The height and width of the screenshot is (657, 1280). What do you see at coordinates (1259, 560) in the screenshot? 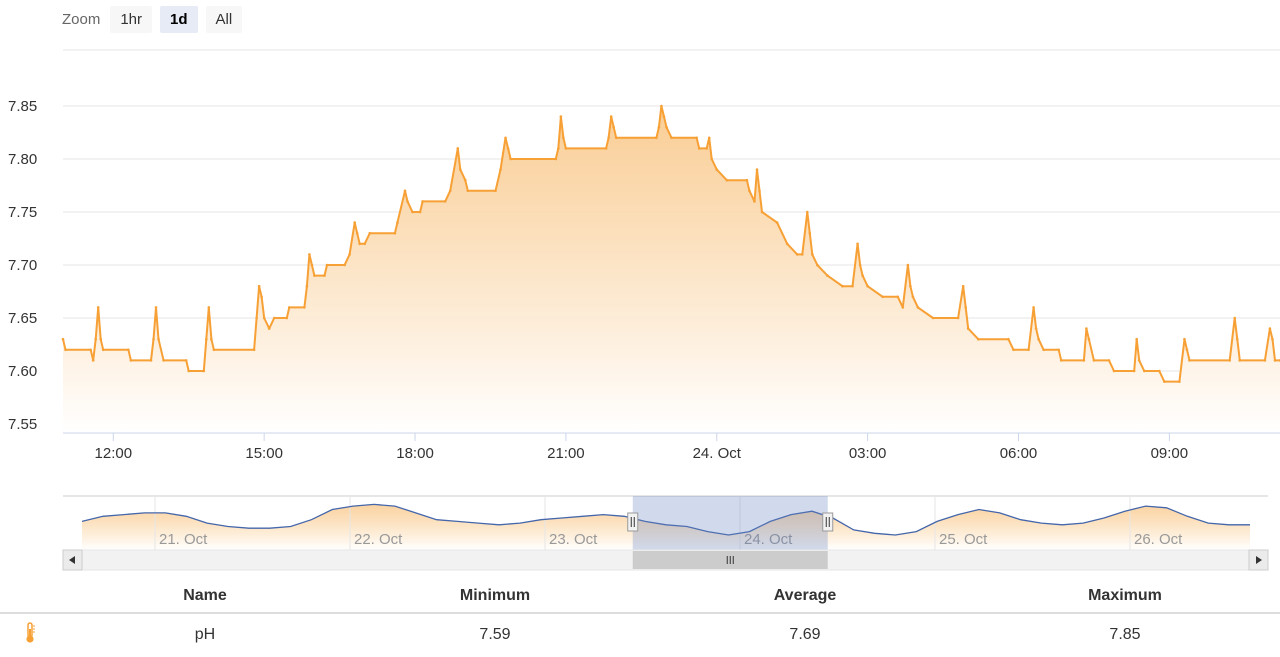
I see `scroll-right-icon` at bounding box center [1259, 560].